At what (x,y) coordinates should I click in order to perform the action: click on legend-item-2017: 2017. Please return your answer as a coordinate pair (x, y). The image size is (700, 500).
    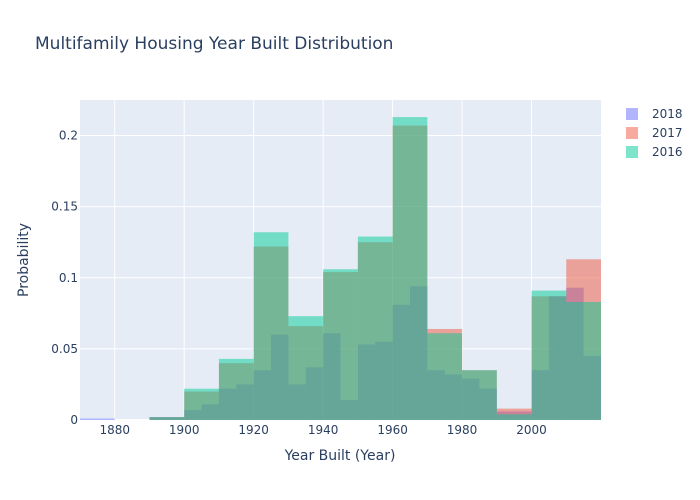
    Looking at the image, I should click on (654, 133).